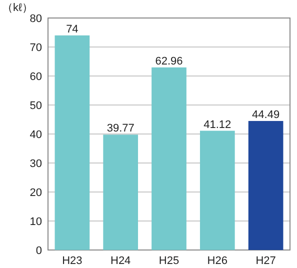 Image resolution: width=297 pixels, height=268 pixels. I want to click on x-tick-label: H24, so click(120, 261).